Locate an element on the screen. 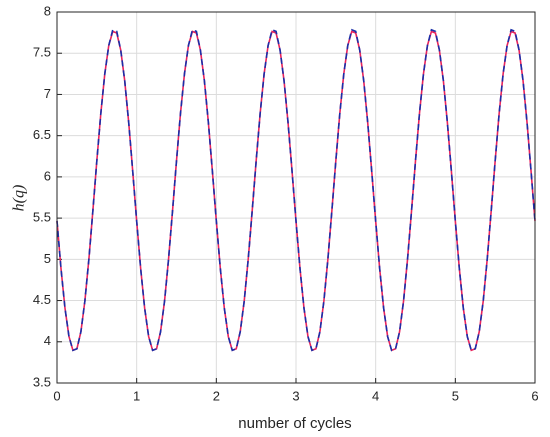 The width and height of the screenshot is (550, 437). x-tick-label: 4 is located at coordinates (375, 395).